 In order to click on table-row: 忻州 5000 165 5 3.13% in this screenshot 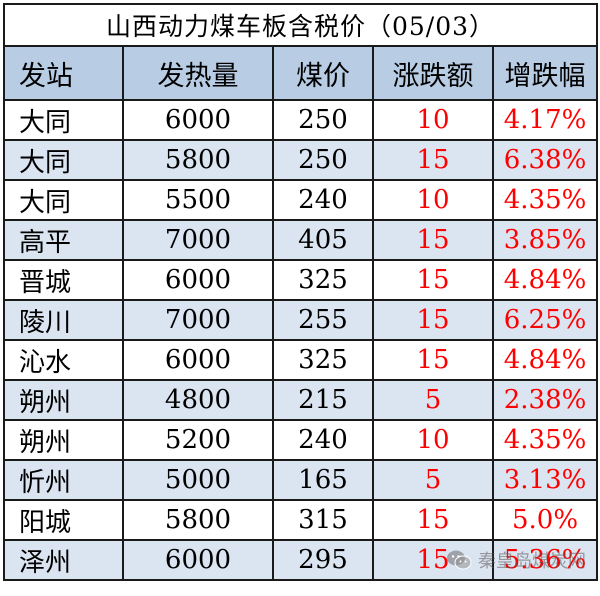, I will do `click(301, 480)`.